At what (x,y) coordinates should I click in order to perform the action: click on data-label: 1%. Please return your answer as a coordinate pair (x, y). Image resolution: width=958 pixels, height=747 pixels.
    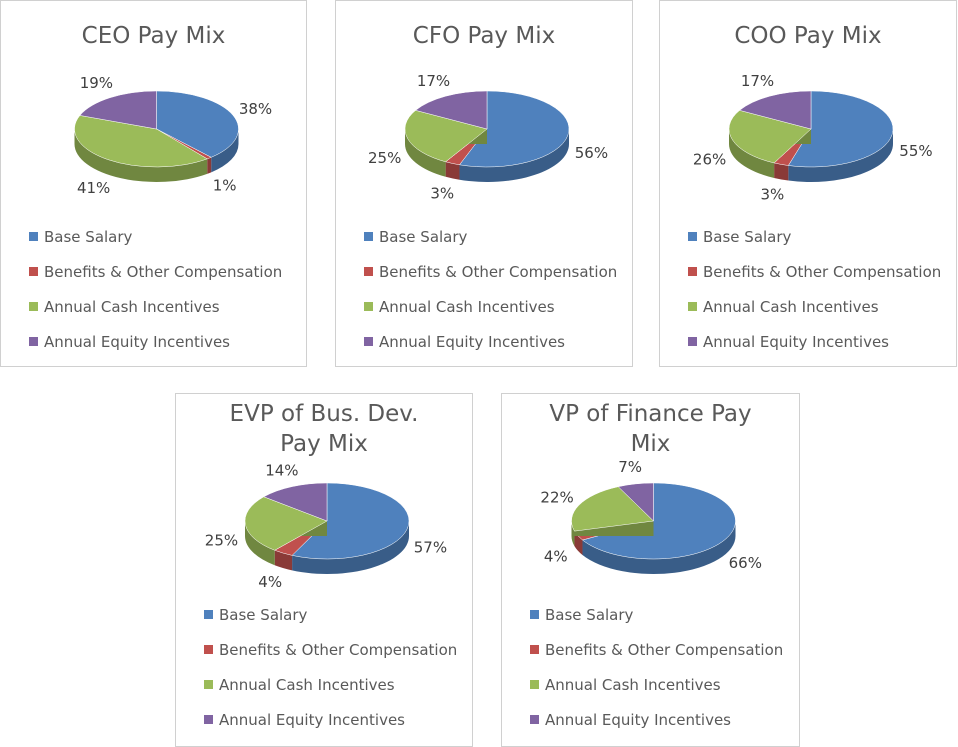
    Looking at the image, I should click on (225, 186).